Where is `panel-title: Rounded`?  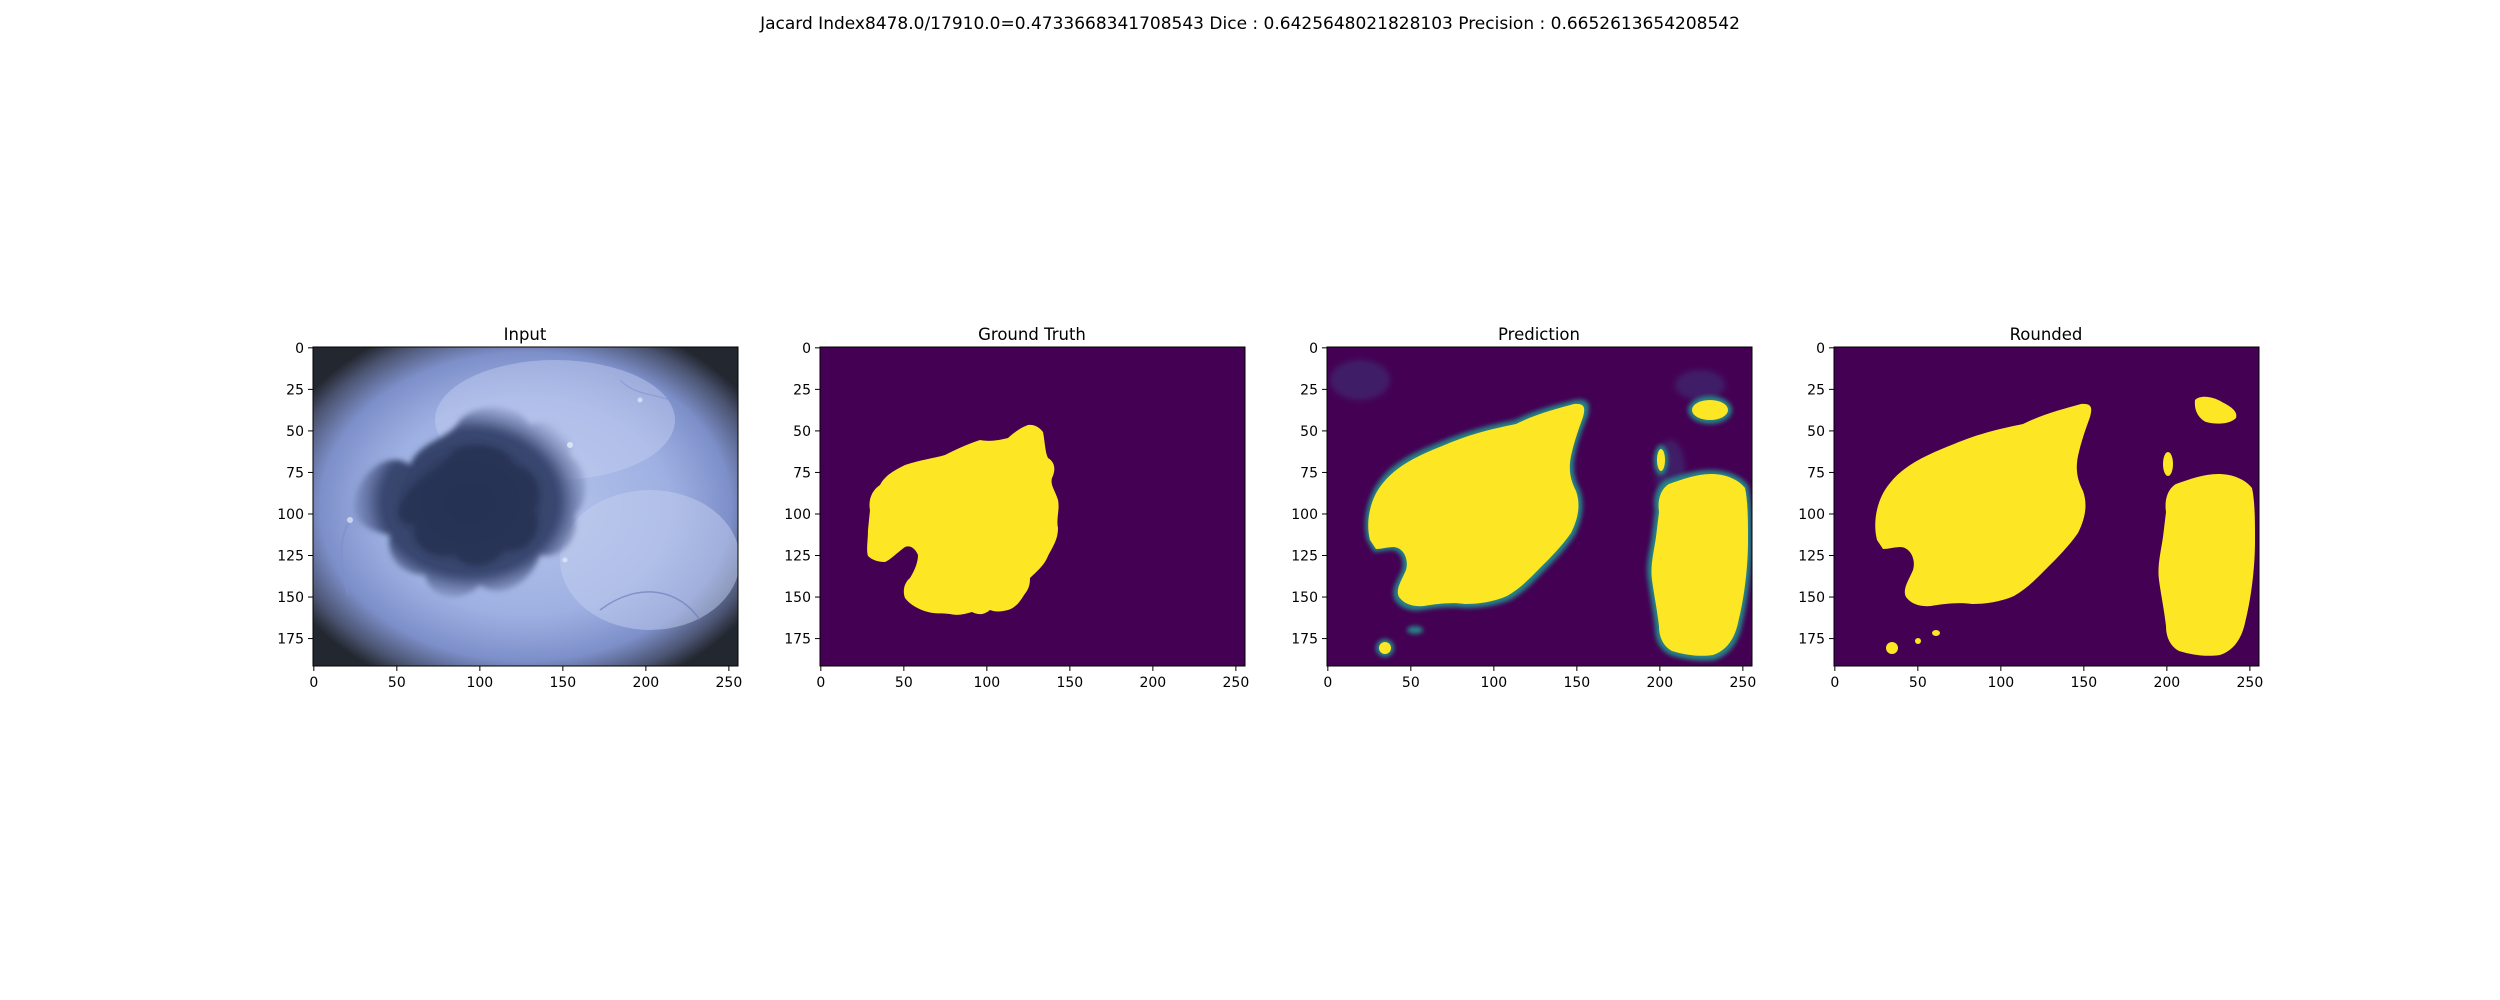
panel-title: Rounded is located at coordinates (2046, 334).